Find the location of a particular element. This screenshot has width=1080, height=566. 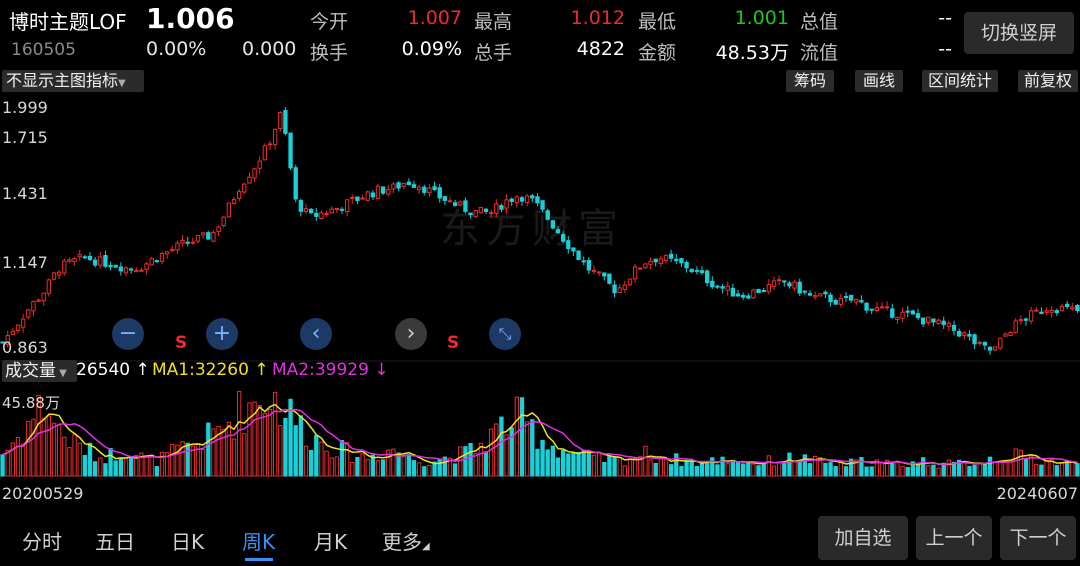

previous-button: 上一个 is located at coordinates (954, 538).